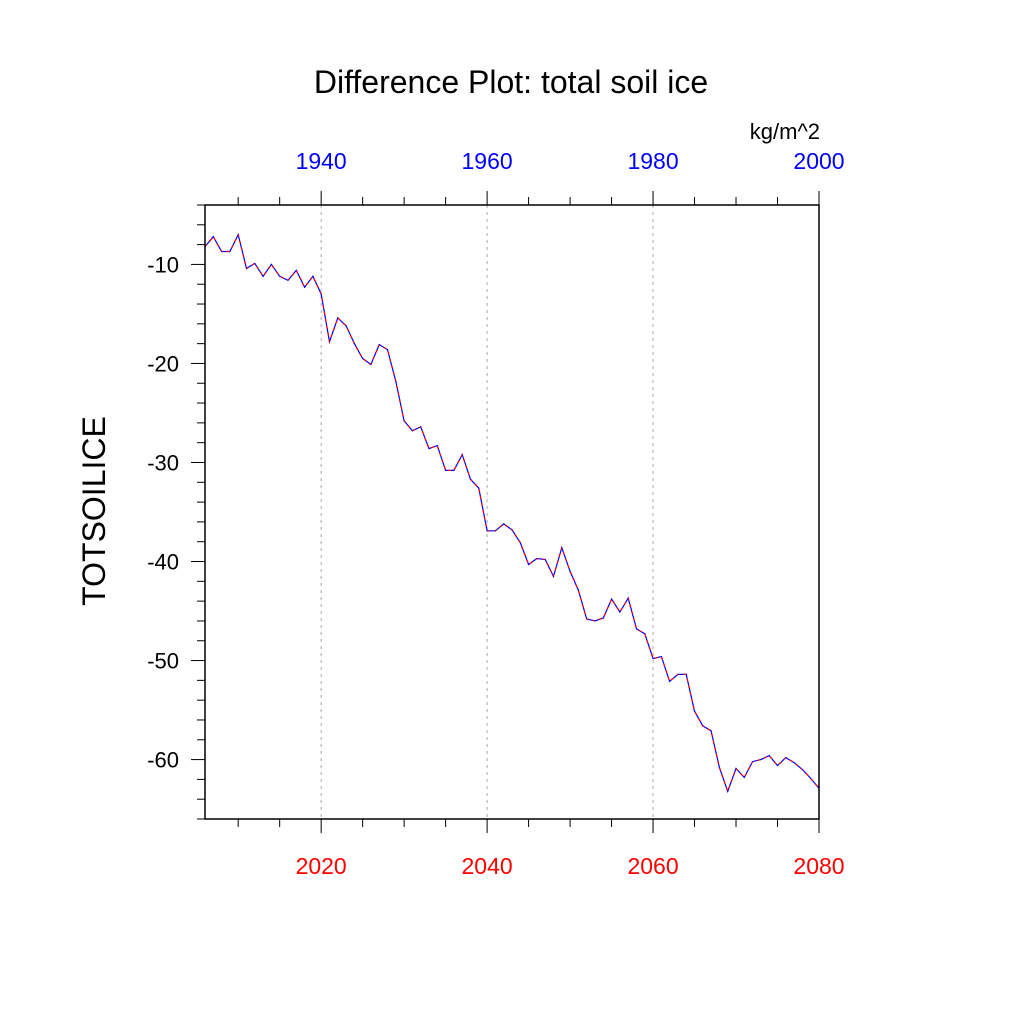 This screenshot has height=1024, width=1024. What do you see at coordinates (94, 511) in the screenshot?
I see `y-axis-label: TOTSOILICE` at bounding box center [94, 511].